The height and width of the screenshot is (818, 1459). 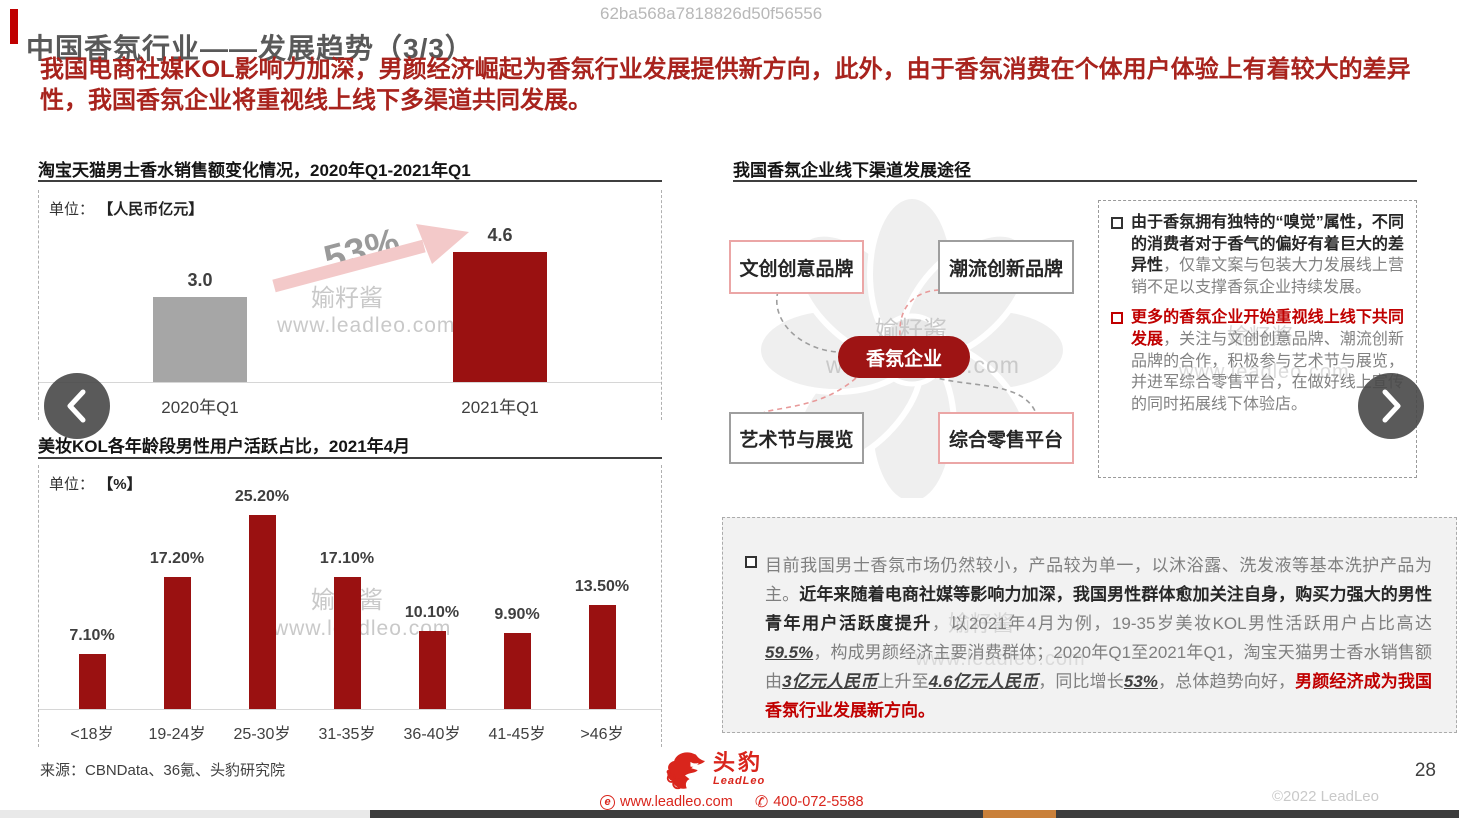 I want to click on logo-en-text: LeadLeo, so click(x=739, y=781).